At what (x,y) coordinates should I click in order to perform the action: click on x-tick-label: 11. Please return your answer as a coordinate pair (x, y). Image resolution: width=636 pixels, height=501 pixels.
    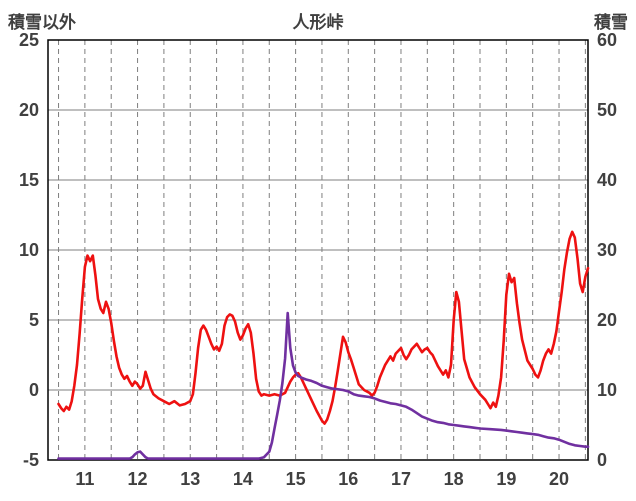
    Looking at the image, I should click on (84, 479).